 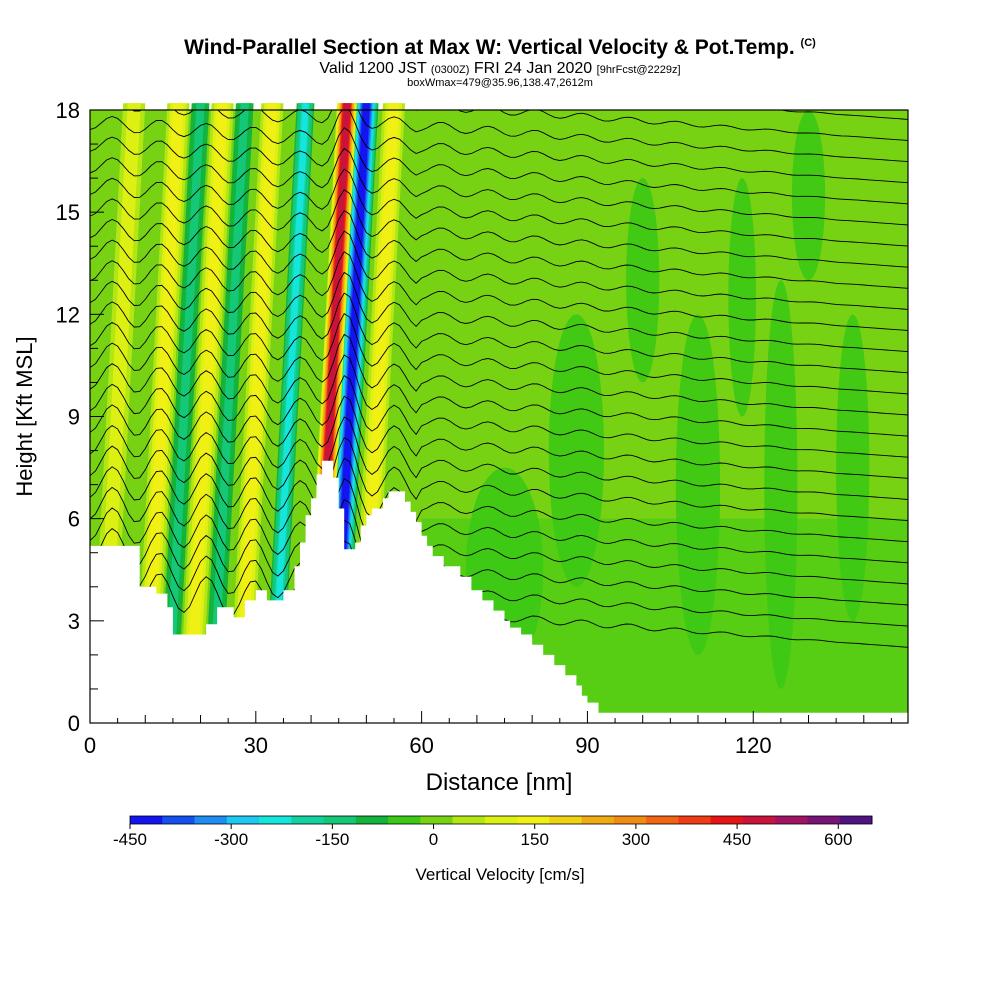 What do you see at coordinates (638, 70) in the screenshot?
I see `forecast-info: [9hrFcst@2229z]` at bounding box center [638, 70].